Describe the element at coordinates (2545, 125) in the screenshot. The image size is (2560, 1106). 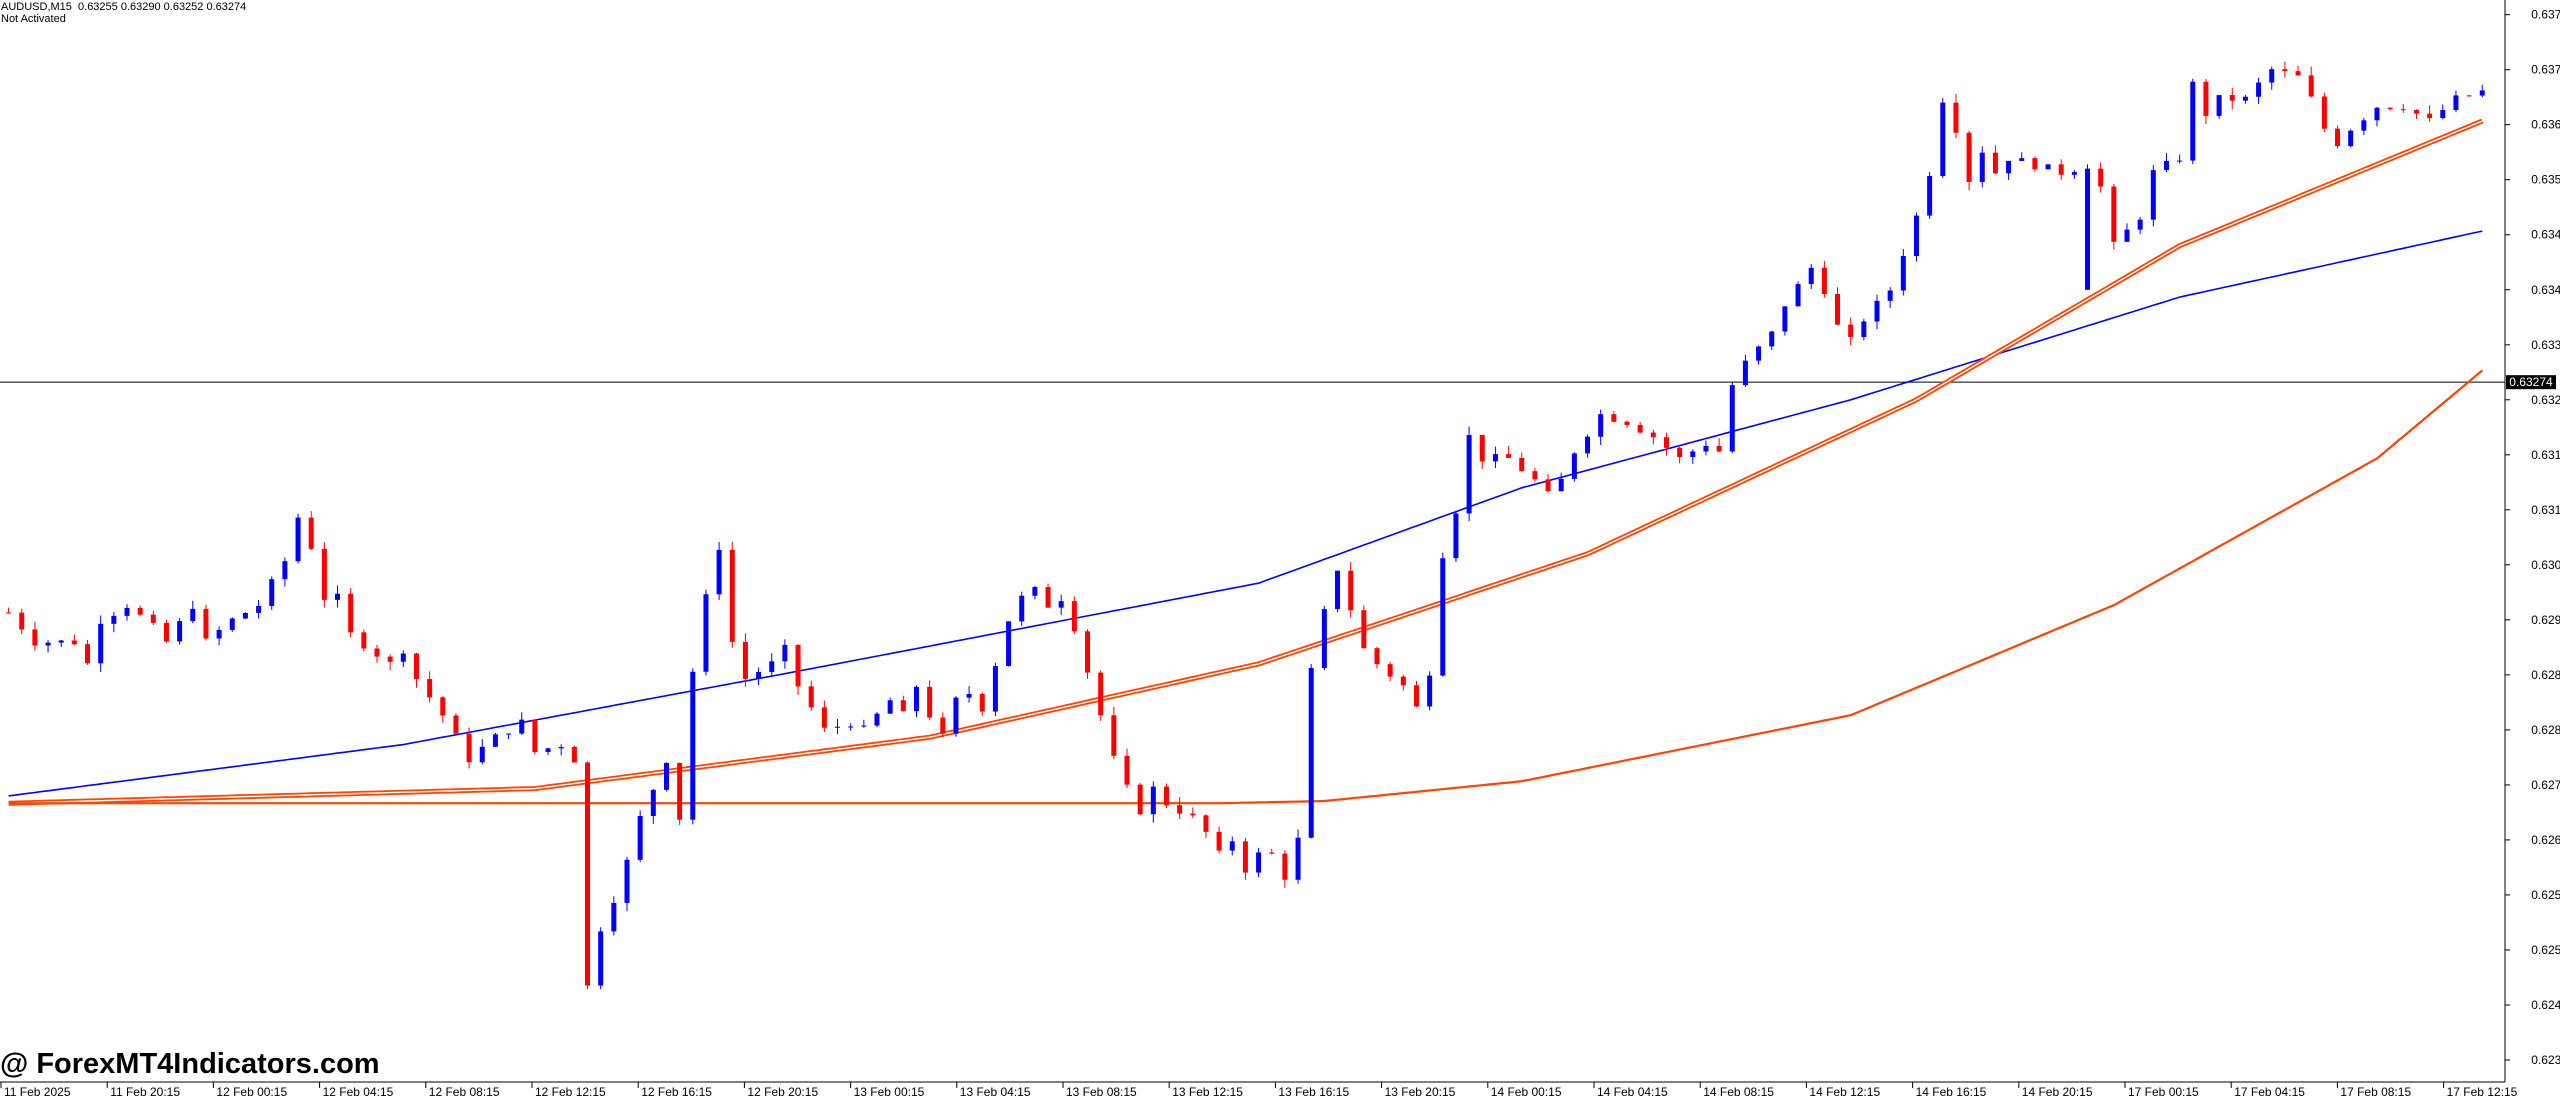
I see `price-tick-label: 0.63625` at that location.